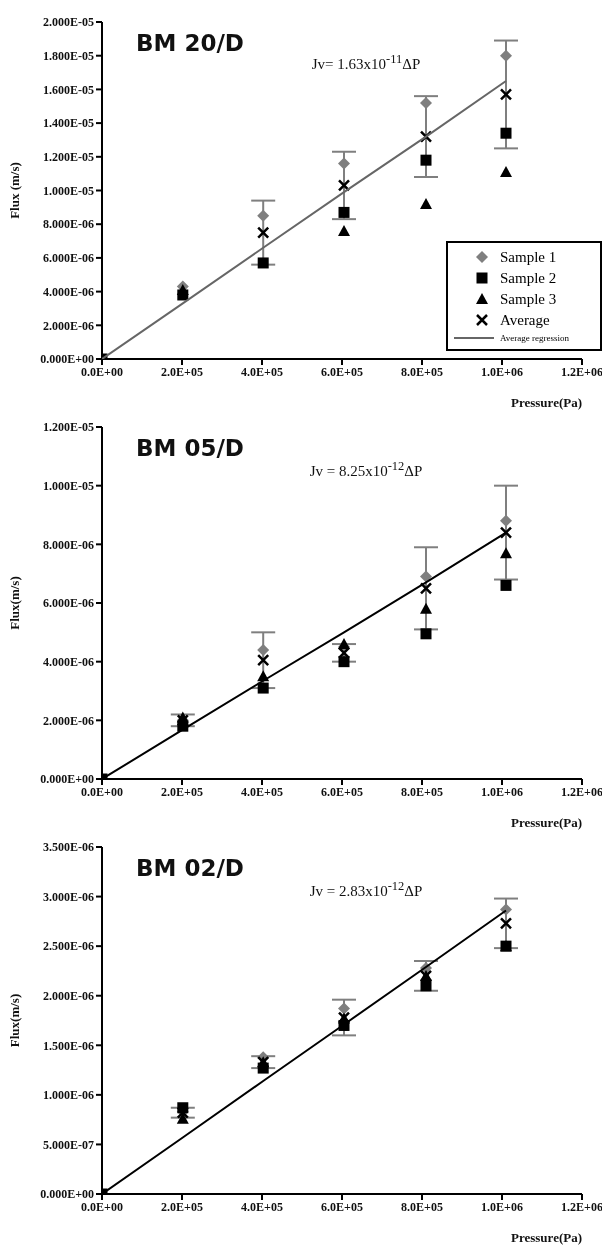 This screenshot has height=1257, width=610. I want to click on y-tick-label: 2.500E-06, so click(68, 946).